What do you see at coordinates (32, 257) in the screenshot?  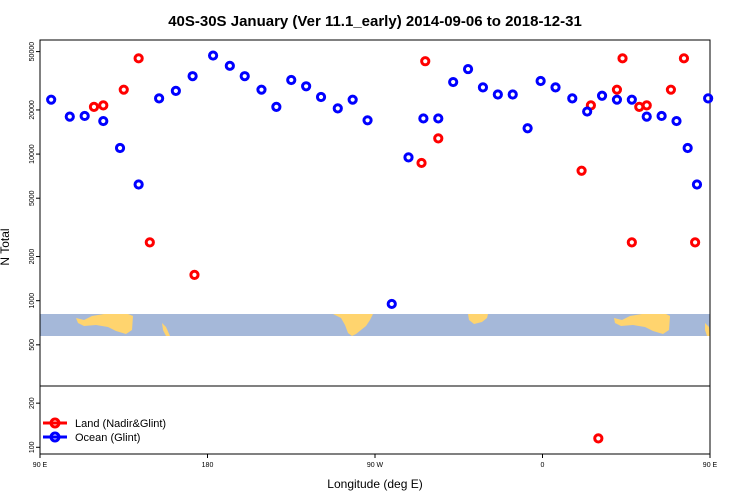 I see `y-tick-label: 2000` at bounding box center [32, 257].